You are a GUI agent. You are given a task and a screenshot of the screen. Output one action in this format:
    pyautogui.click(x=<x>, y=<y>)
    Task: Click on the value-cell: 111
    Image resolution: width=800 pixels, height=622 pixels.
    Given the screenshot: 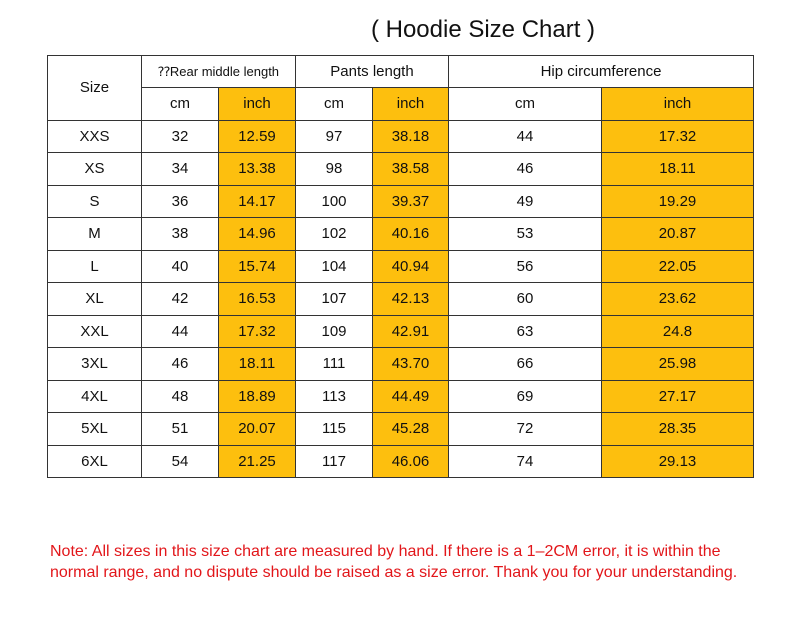 What is the action you would take?
    pyautogui.click(x=334, y=364)
    